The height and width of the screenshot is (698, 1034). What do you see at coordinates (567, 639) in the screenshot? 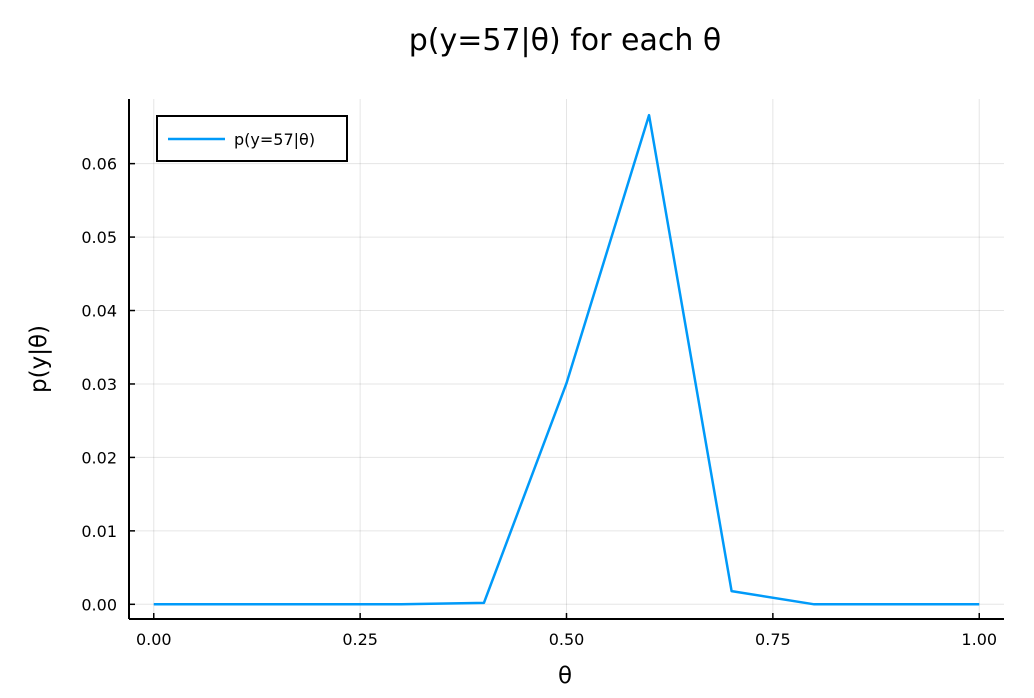
I see `x-tick-label: 0.50` at bounding box center [567, 639].